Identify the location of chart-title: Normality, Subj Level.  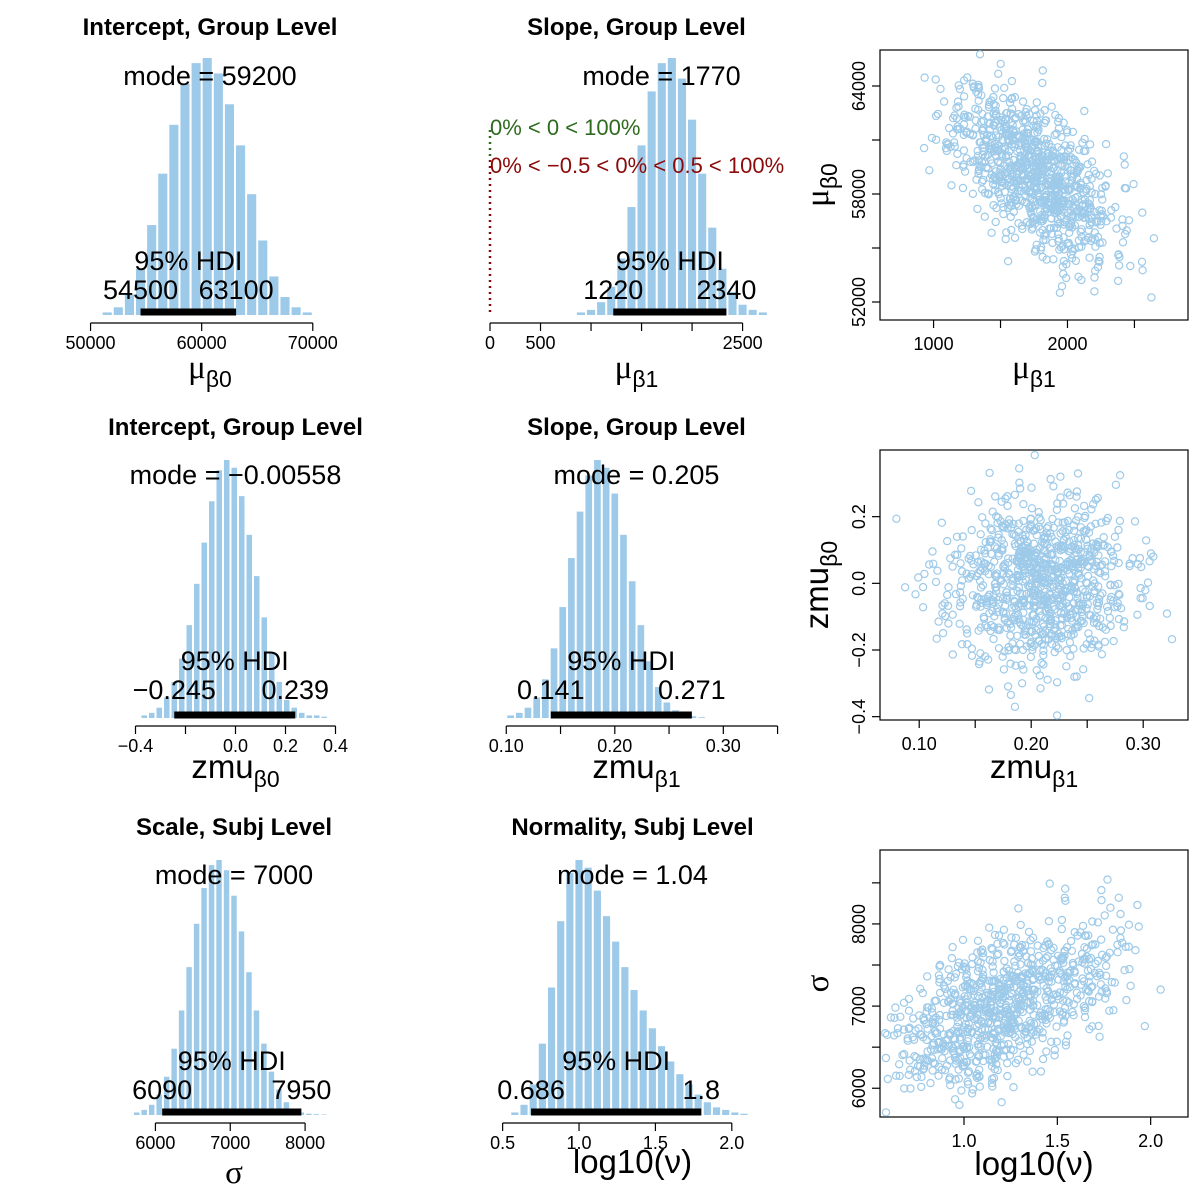
(632, 827).